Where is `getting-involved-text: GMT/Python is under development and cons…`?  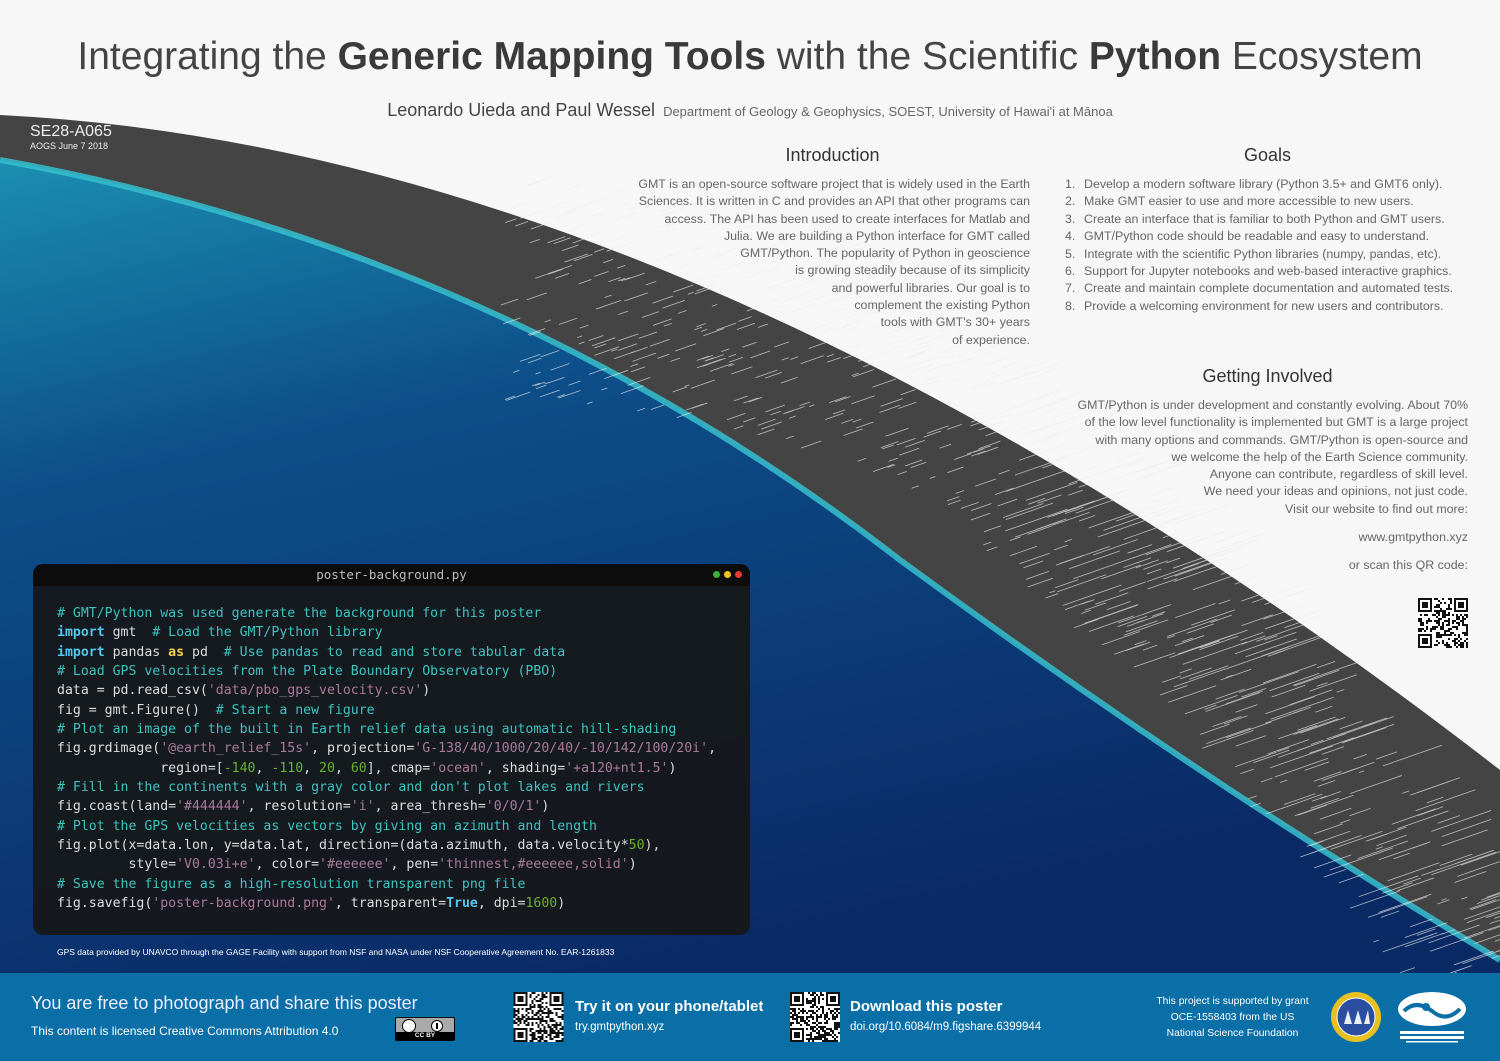 getting-involved-text: GMT/Python is under development and cons… is located at coordinates (1244, 457).